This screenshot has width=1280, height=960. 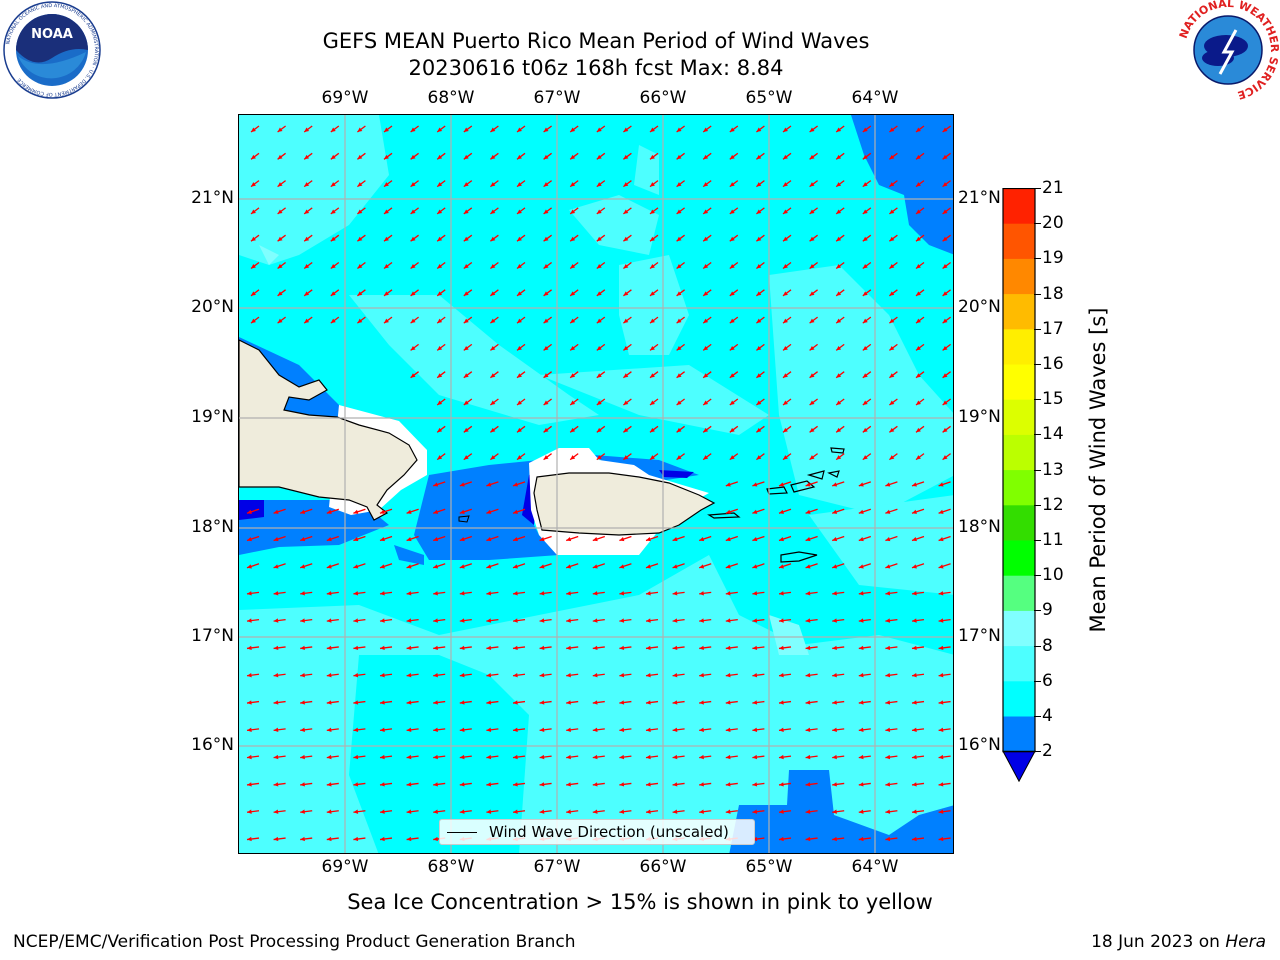 I want to click on colorbar-under-triangle, so click(x=1019, y=766).